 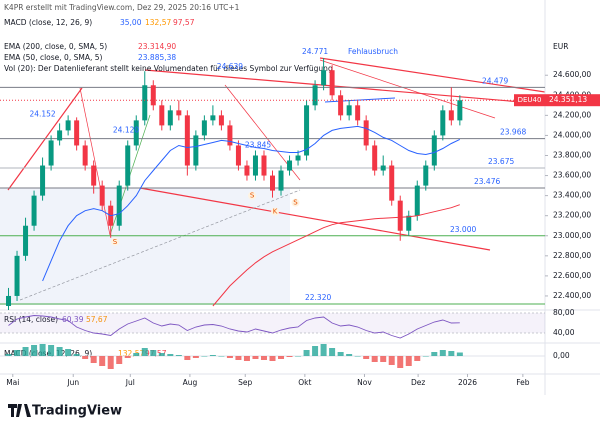 What do you see at coordinates (42, 113) in the screenshot?
I see `annotation: 24.152` at bounding box center [42, 113].